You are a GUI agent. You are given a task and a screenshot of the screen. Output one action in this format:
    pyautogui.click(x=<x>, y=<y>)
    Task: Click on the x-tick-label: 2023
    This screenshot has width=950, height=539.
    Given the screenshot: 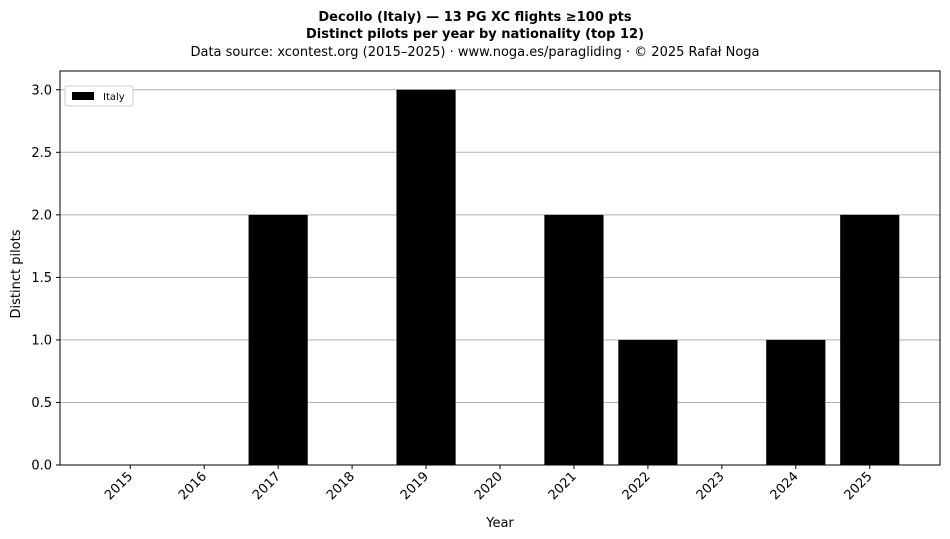 What is the action you would take?
    pyautogui.click(x=711, y=486)
    